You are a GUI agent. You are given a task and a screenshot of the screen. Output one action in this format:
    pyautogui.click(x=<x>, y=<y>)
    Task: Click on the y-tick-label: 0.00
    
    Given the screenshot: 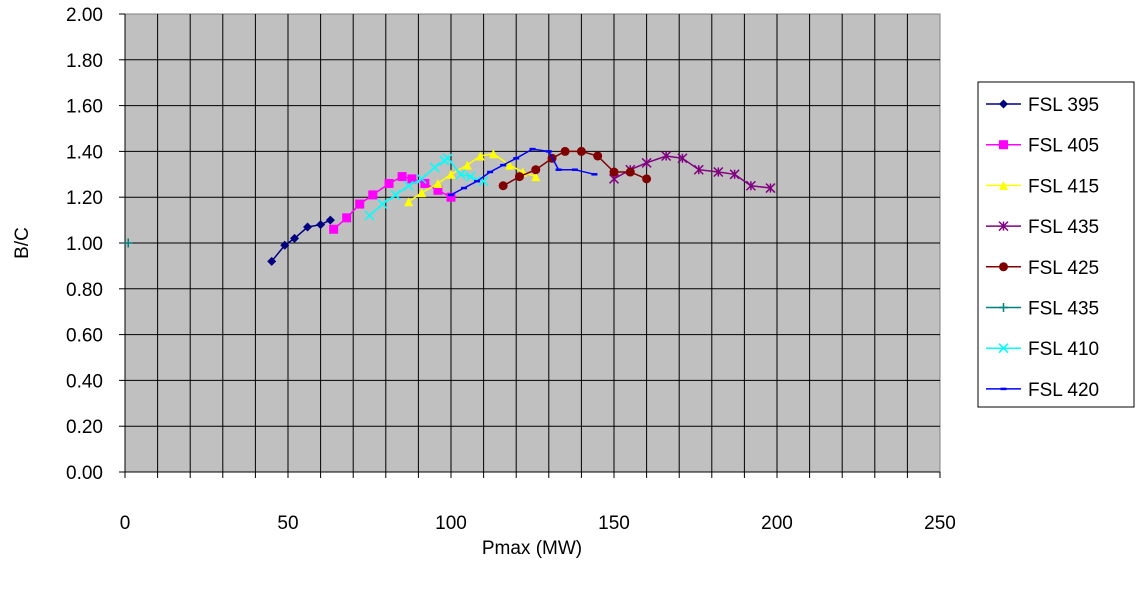 What is the action you would take?
    pyautogui.click(x=84, y=473)
    